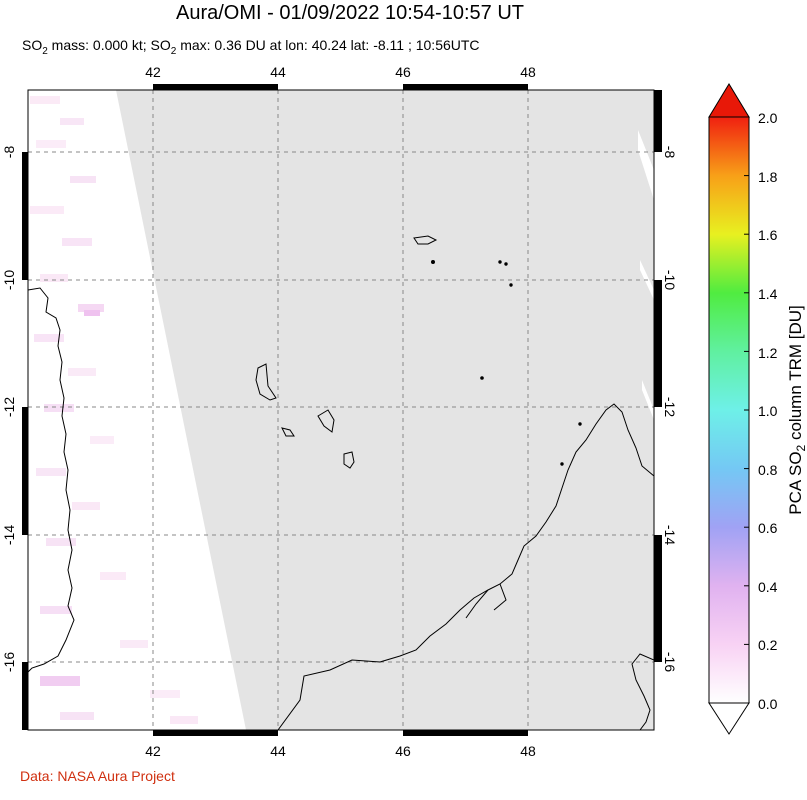  What do you see at coordinates (729, 100) in the screenshot?
I see `colorbar-max-arrow` at bounding box center [729, 100].